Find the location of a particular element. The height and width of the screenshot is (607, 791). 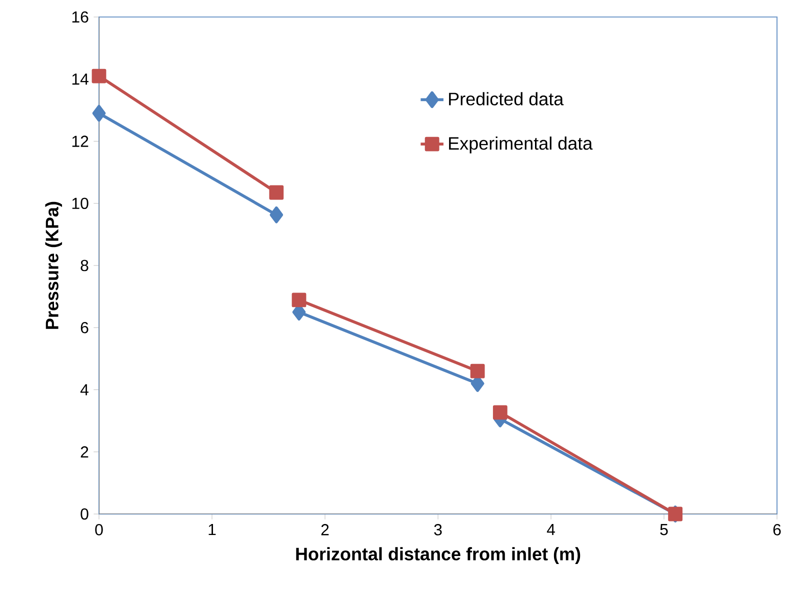

x-axis-title: Horizontal distance from inlet (m) is located at coordinates (438, 555).